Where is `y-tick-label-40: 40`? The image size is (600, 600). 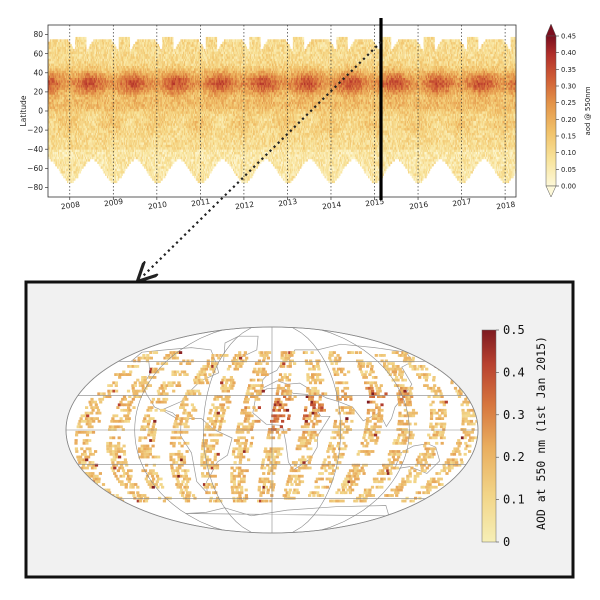 y-tick-label-40: 40 is located at coordinates (38, 72).